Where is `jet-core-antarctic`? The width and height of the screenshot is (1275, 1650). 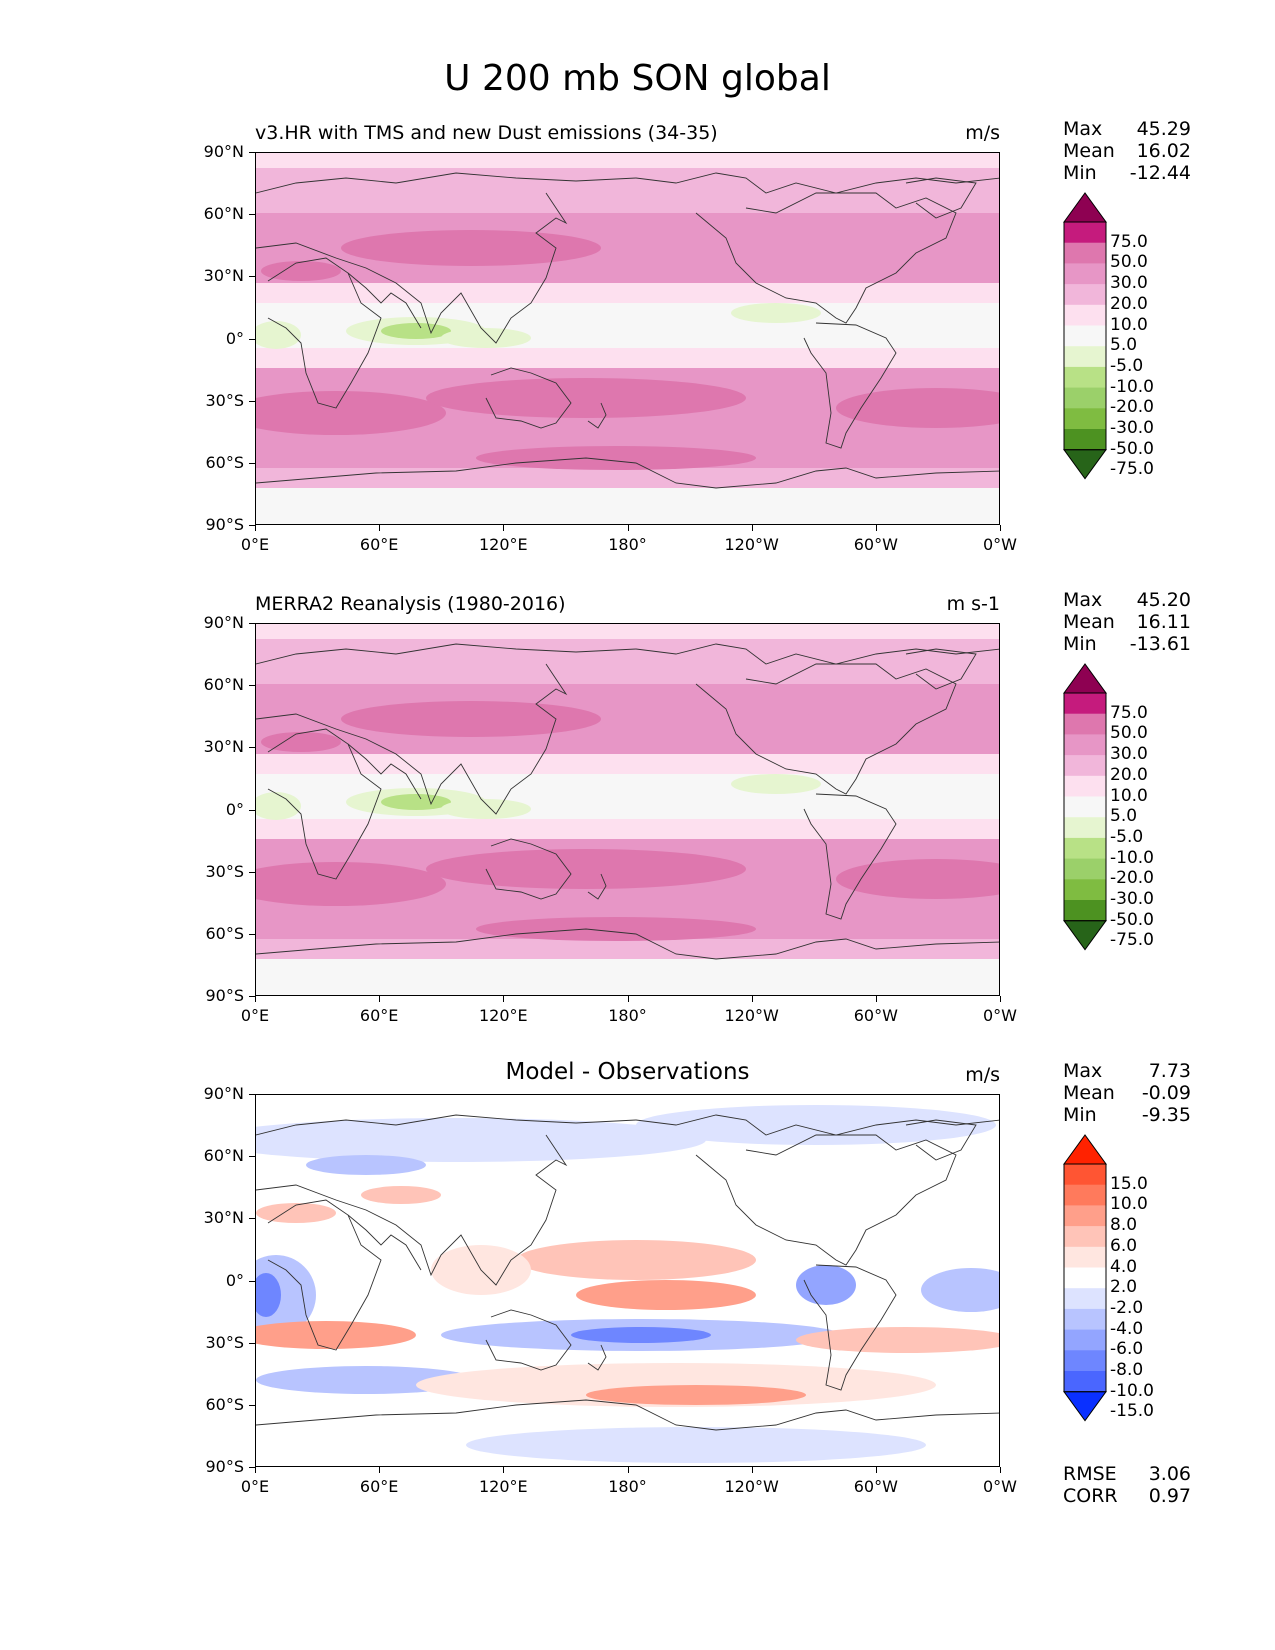 jet-core-antarctic is located at coordinates (616, 458).